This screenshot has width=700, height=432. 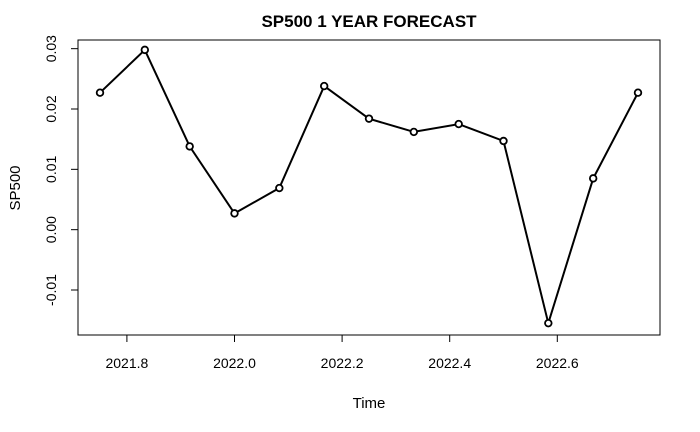 I want to click on x-tick-label: 2022.4, so click(x=449, y=363).